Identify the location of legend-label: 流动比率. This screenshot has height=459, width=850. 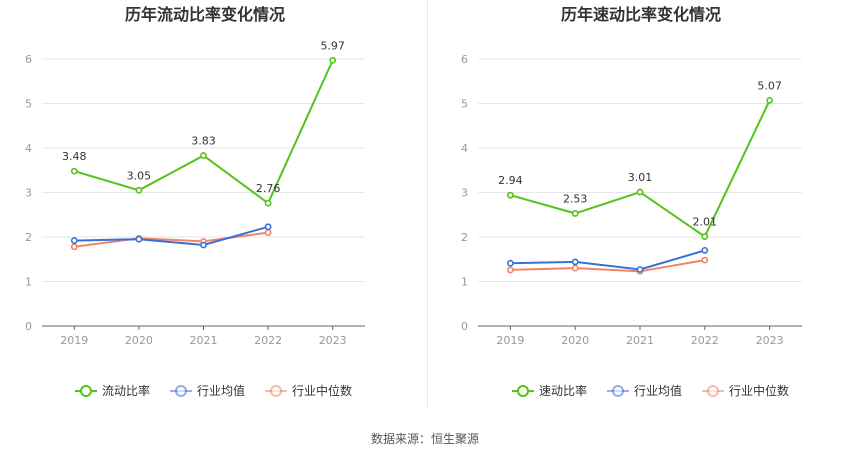
(126, 390).